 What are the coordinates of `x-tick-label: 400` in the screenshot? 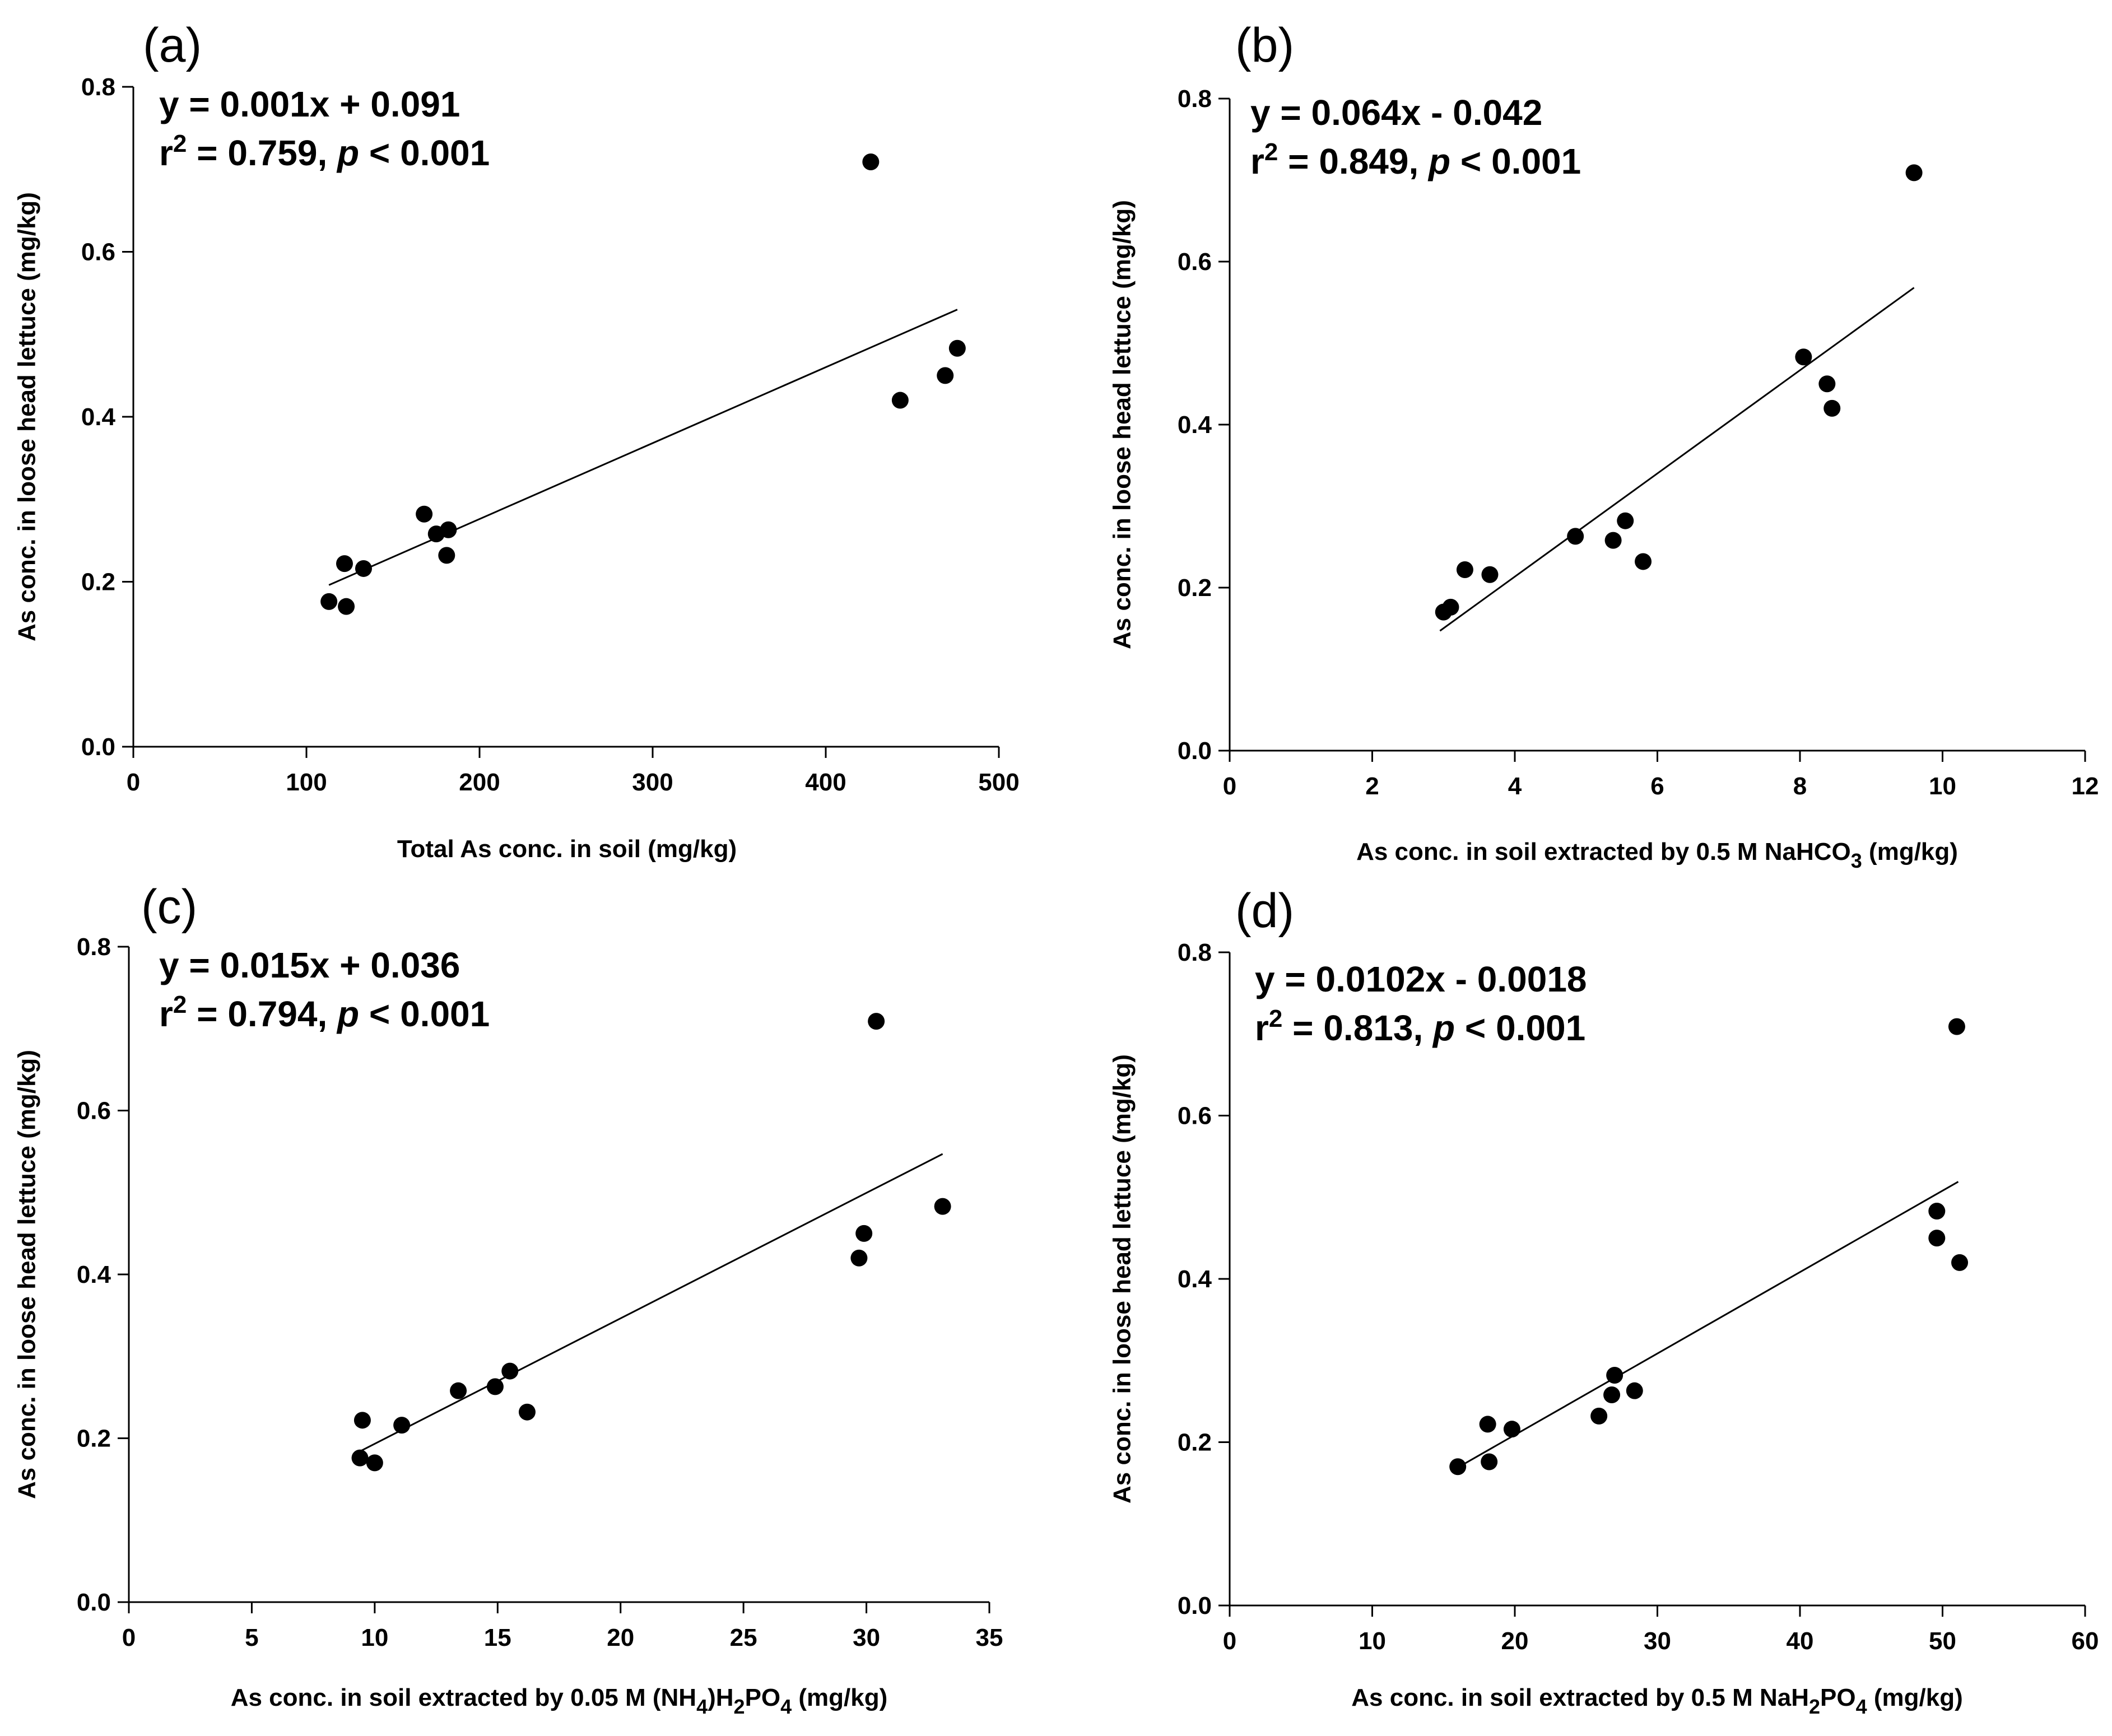 It's located at (826, 782).